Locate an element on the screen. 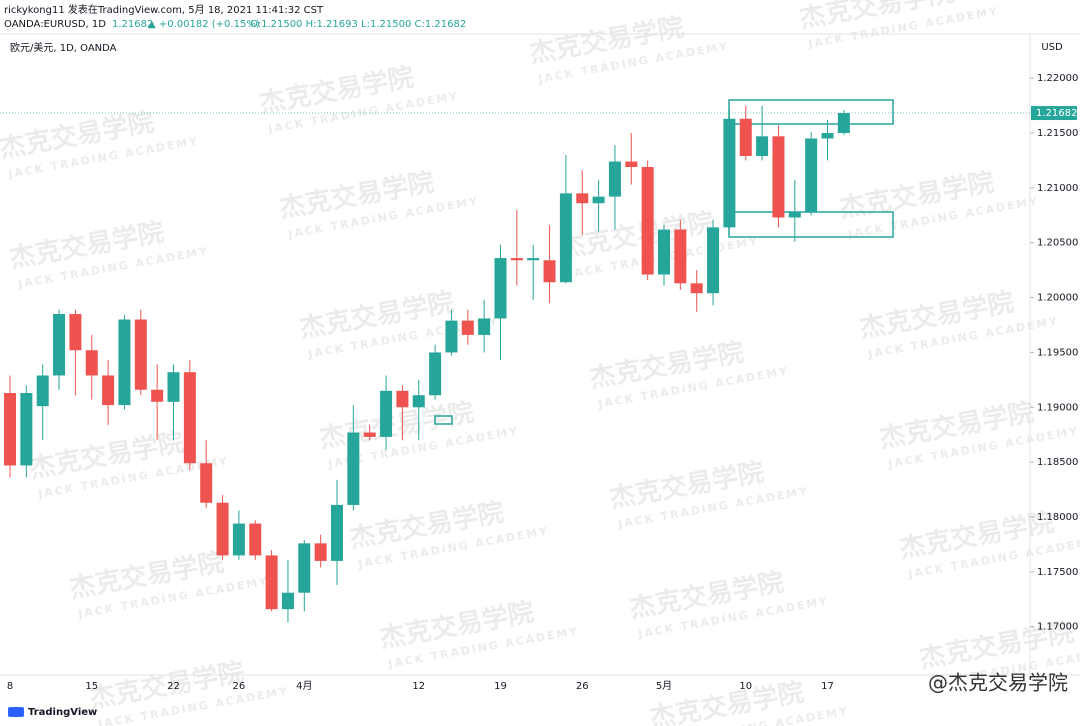 This screenshot has height=726, width=1080. last-price-label: 1.21682 is located at coordinates (1056, 113).